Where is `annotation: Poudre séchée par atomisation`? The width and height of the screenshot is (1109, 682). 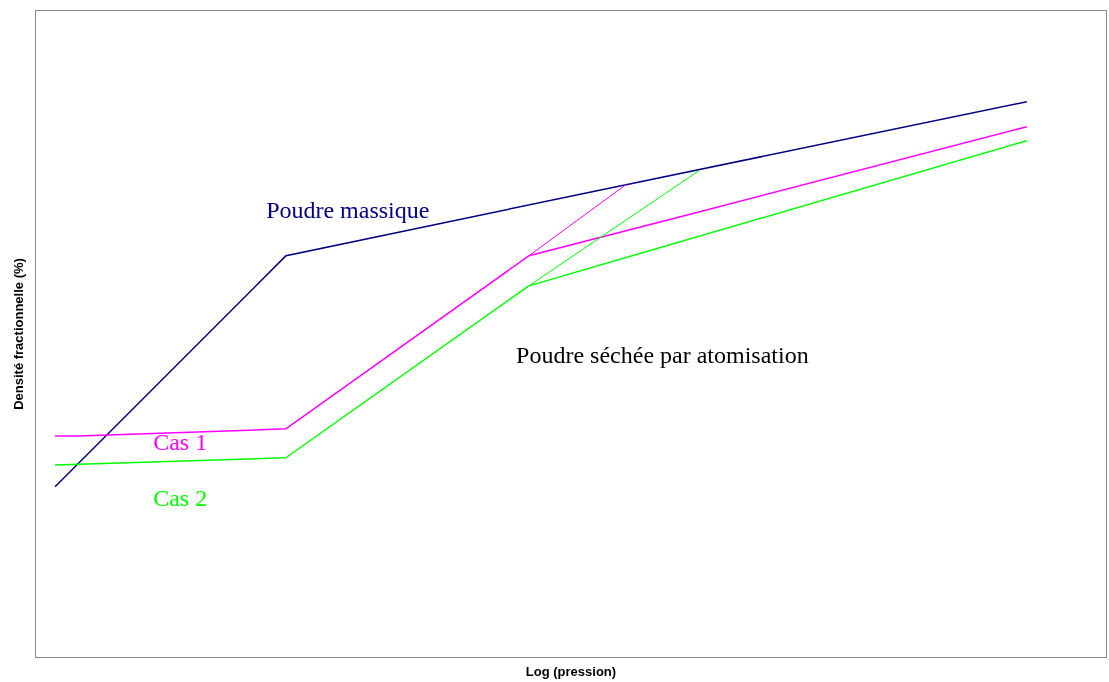 annotation: Poudre séchée par atomisation is located at coordinates (662, 355).